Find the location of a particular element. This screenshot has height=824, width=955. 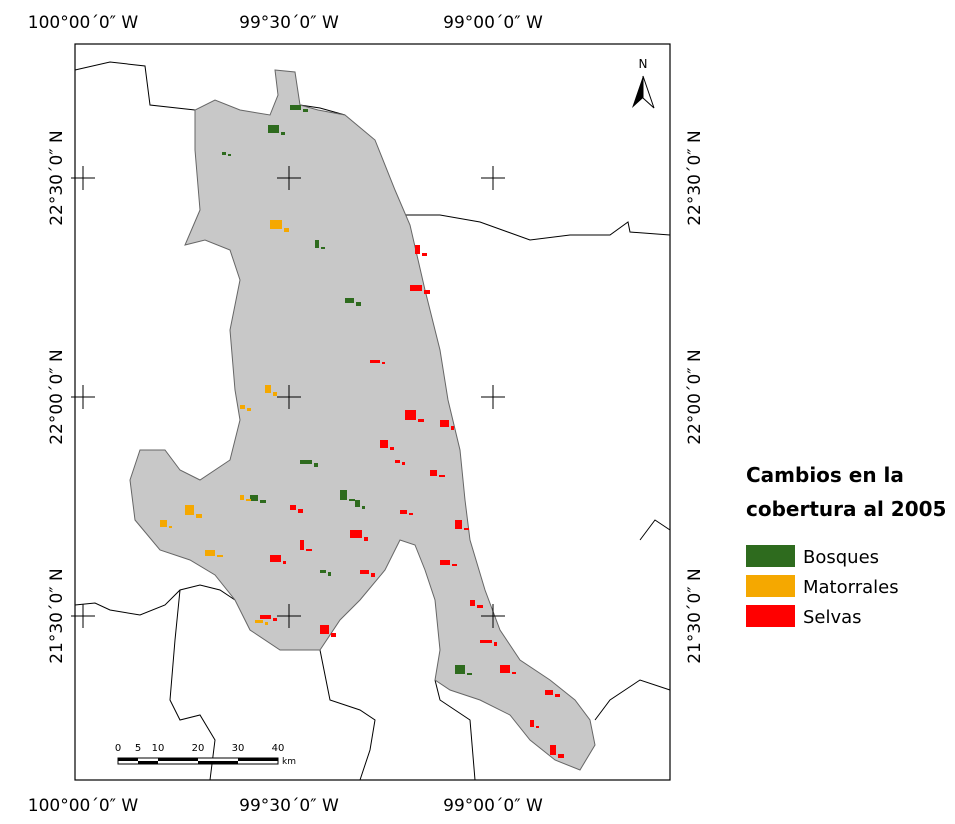

bottom-coord-label: 99°00´0″ W is located at coordinates (493, 806).